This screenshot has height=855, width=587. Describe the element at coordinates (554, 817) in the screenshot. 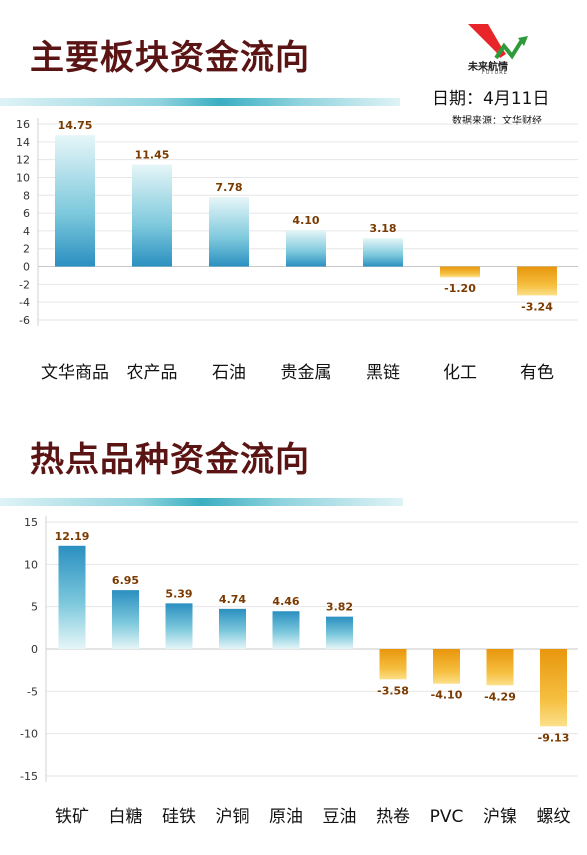

I see `category-label: 螺纹` at that location.